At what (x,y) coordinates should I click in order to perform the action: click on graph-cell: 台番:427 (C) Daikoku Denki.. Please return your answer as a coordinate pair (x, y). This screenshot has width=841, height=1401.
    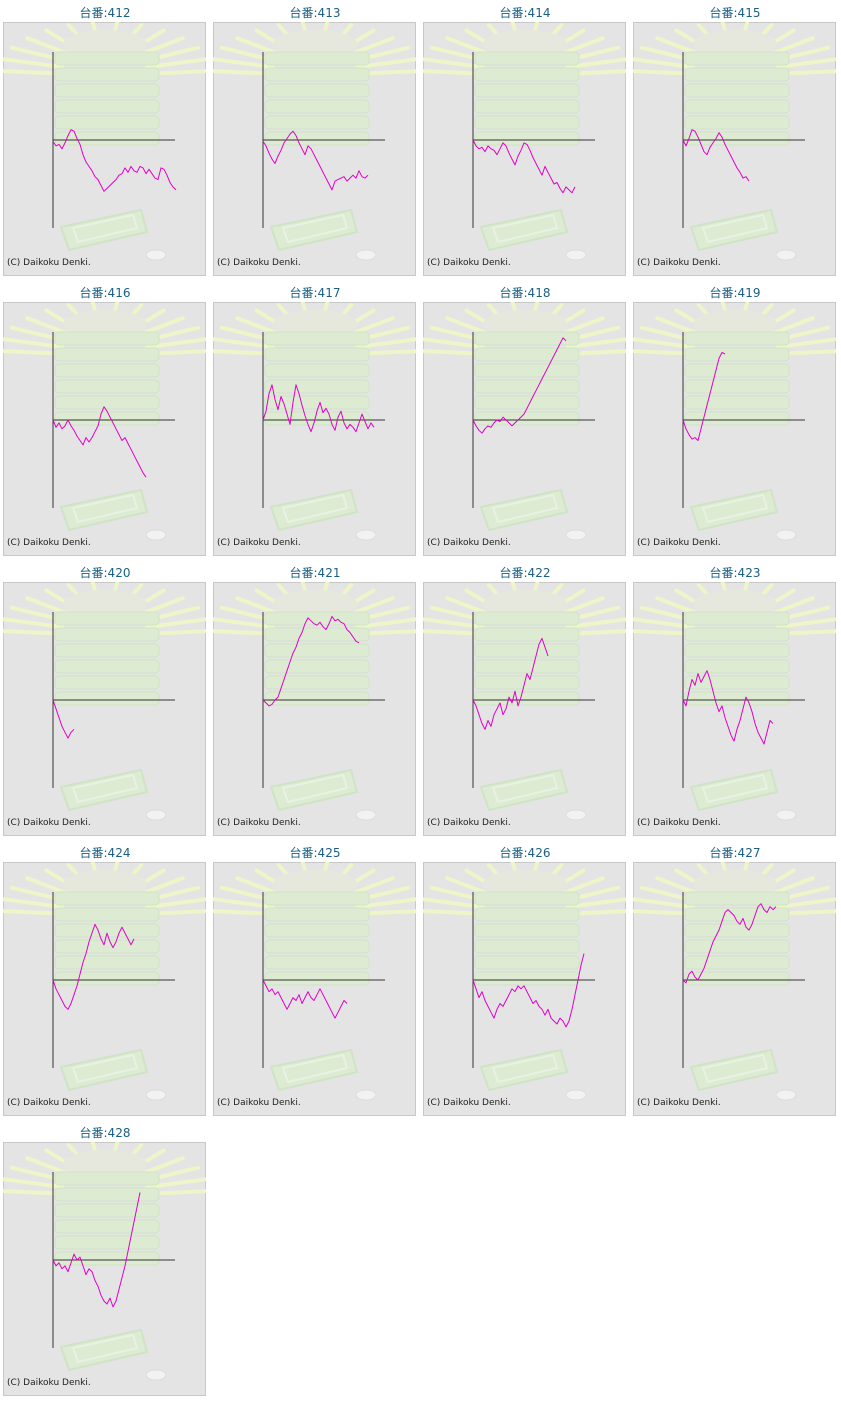
    Looking at the image, I should click on (735, 980).